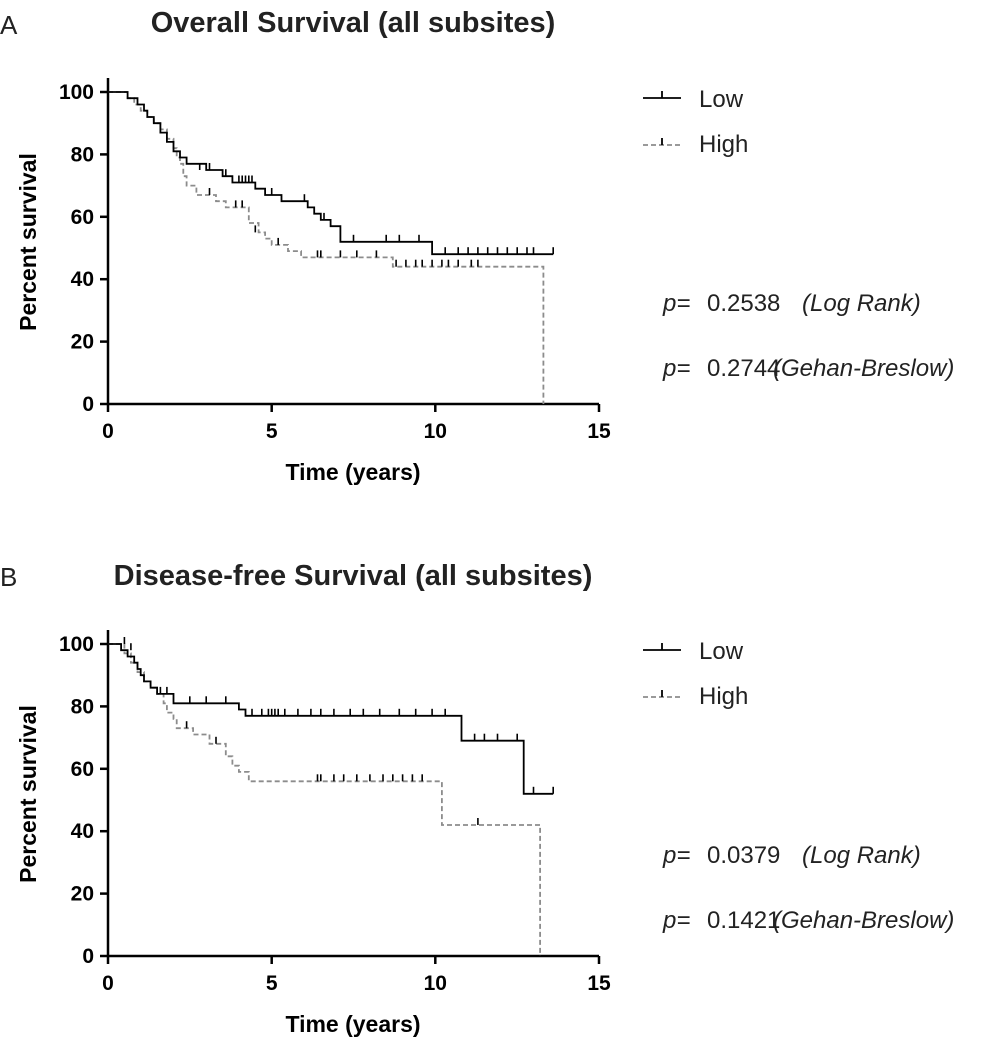  I want to click on p-value-gehan-breslow: p= 0.1421 (Gehan-Breslow), so click(808, 920).